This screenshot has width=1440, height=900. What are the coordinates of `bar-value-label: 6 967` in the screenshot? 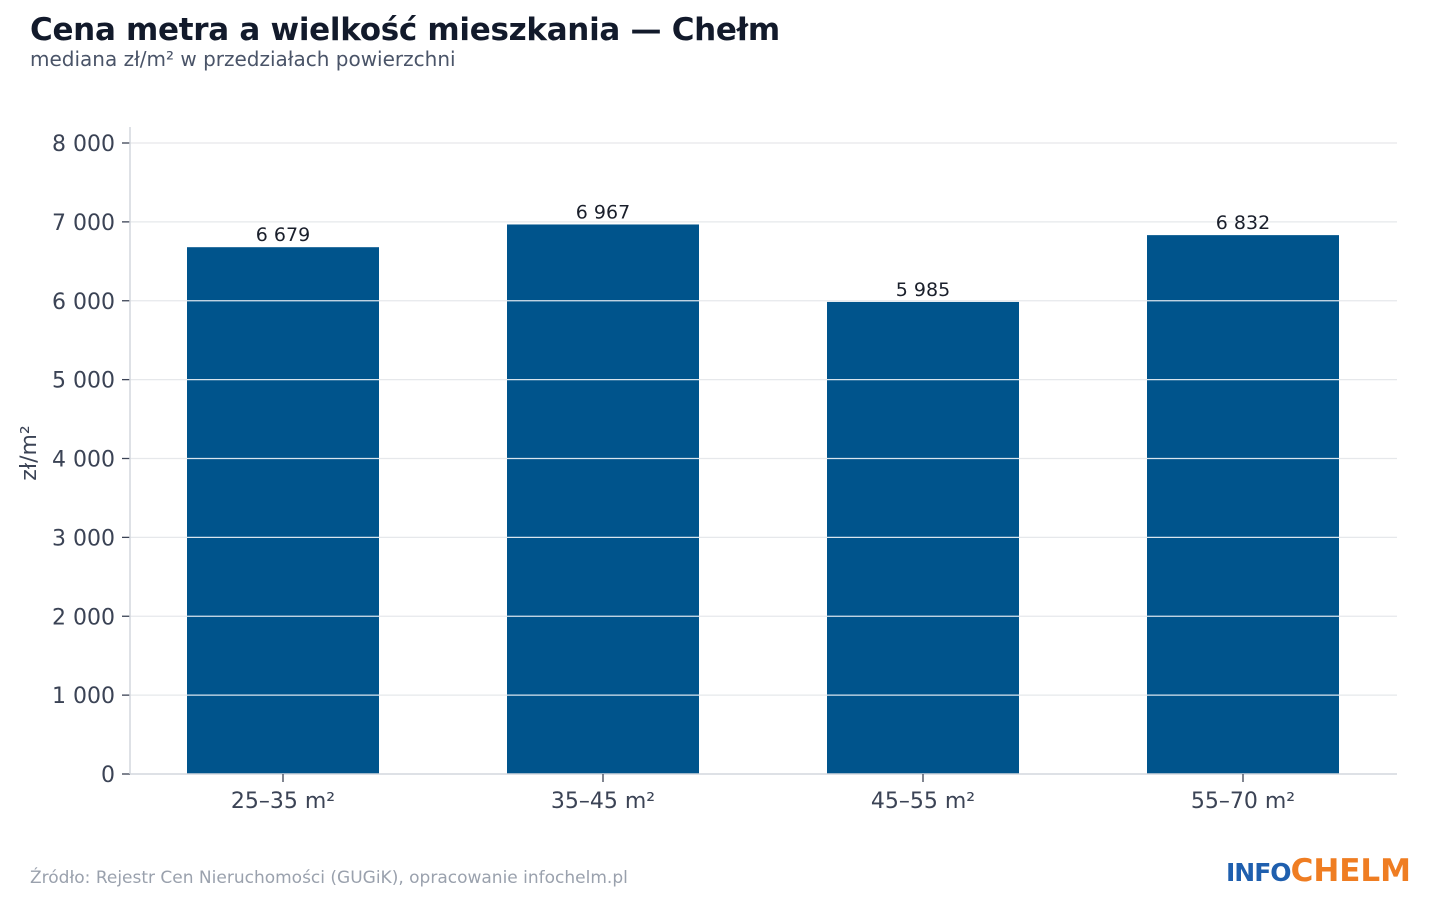 It's located at (603, 212).